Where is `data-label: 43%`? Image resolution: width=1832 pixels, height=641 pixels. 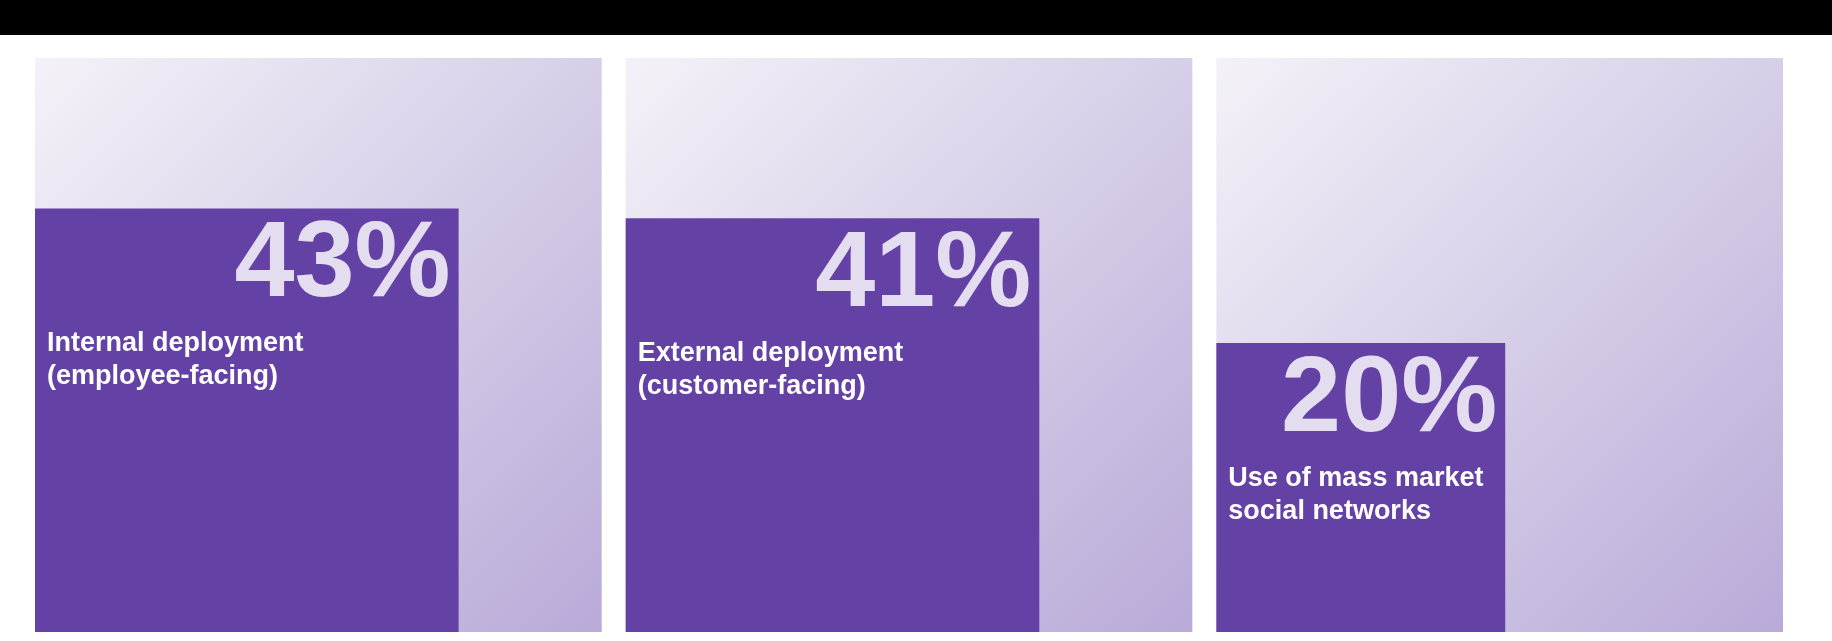
data-label: 43% is located at coordinates (342, 259).